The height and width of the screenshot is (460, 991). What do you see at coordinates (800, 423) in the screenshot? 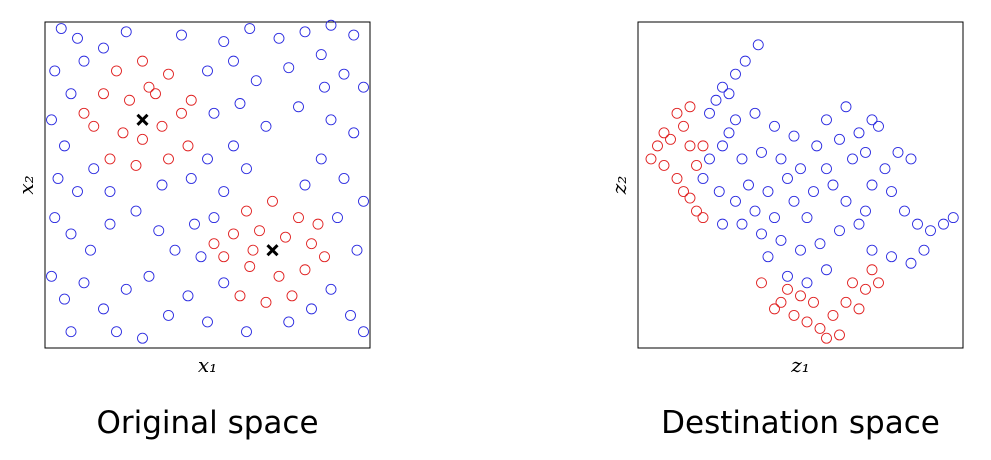
I see `caption: Destination space` at bounding box center [800, 423].